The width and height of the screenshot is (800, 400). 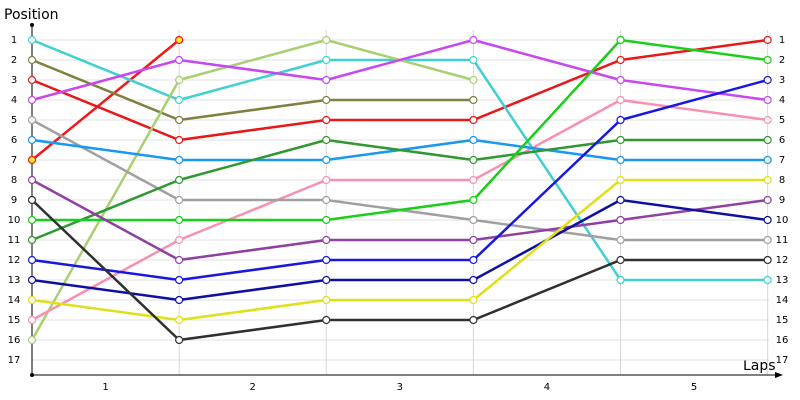 What do you see at coordinates (14, 60) in the screenshot?
I see `y-tick-label: 2` at bounding box center [14, 60].